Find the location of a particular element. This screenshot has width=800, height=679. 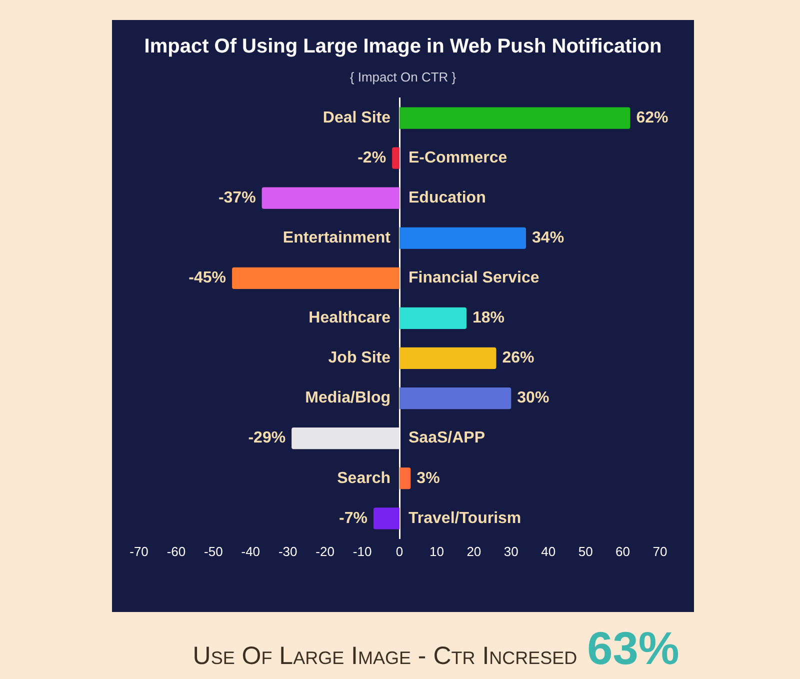

chart-title: Impact Of Using Large Image in Web Push Notification is located at coordinates (403, 47).